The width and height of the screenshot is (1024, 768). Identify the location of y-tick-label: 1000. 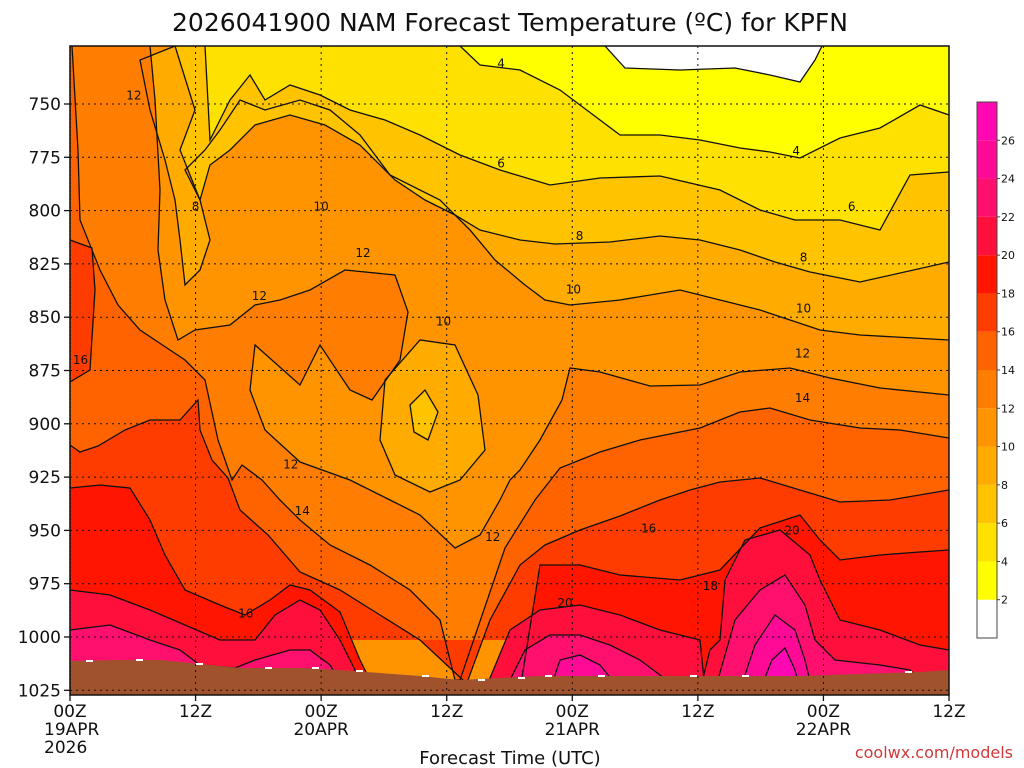
(39, 638).